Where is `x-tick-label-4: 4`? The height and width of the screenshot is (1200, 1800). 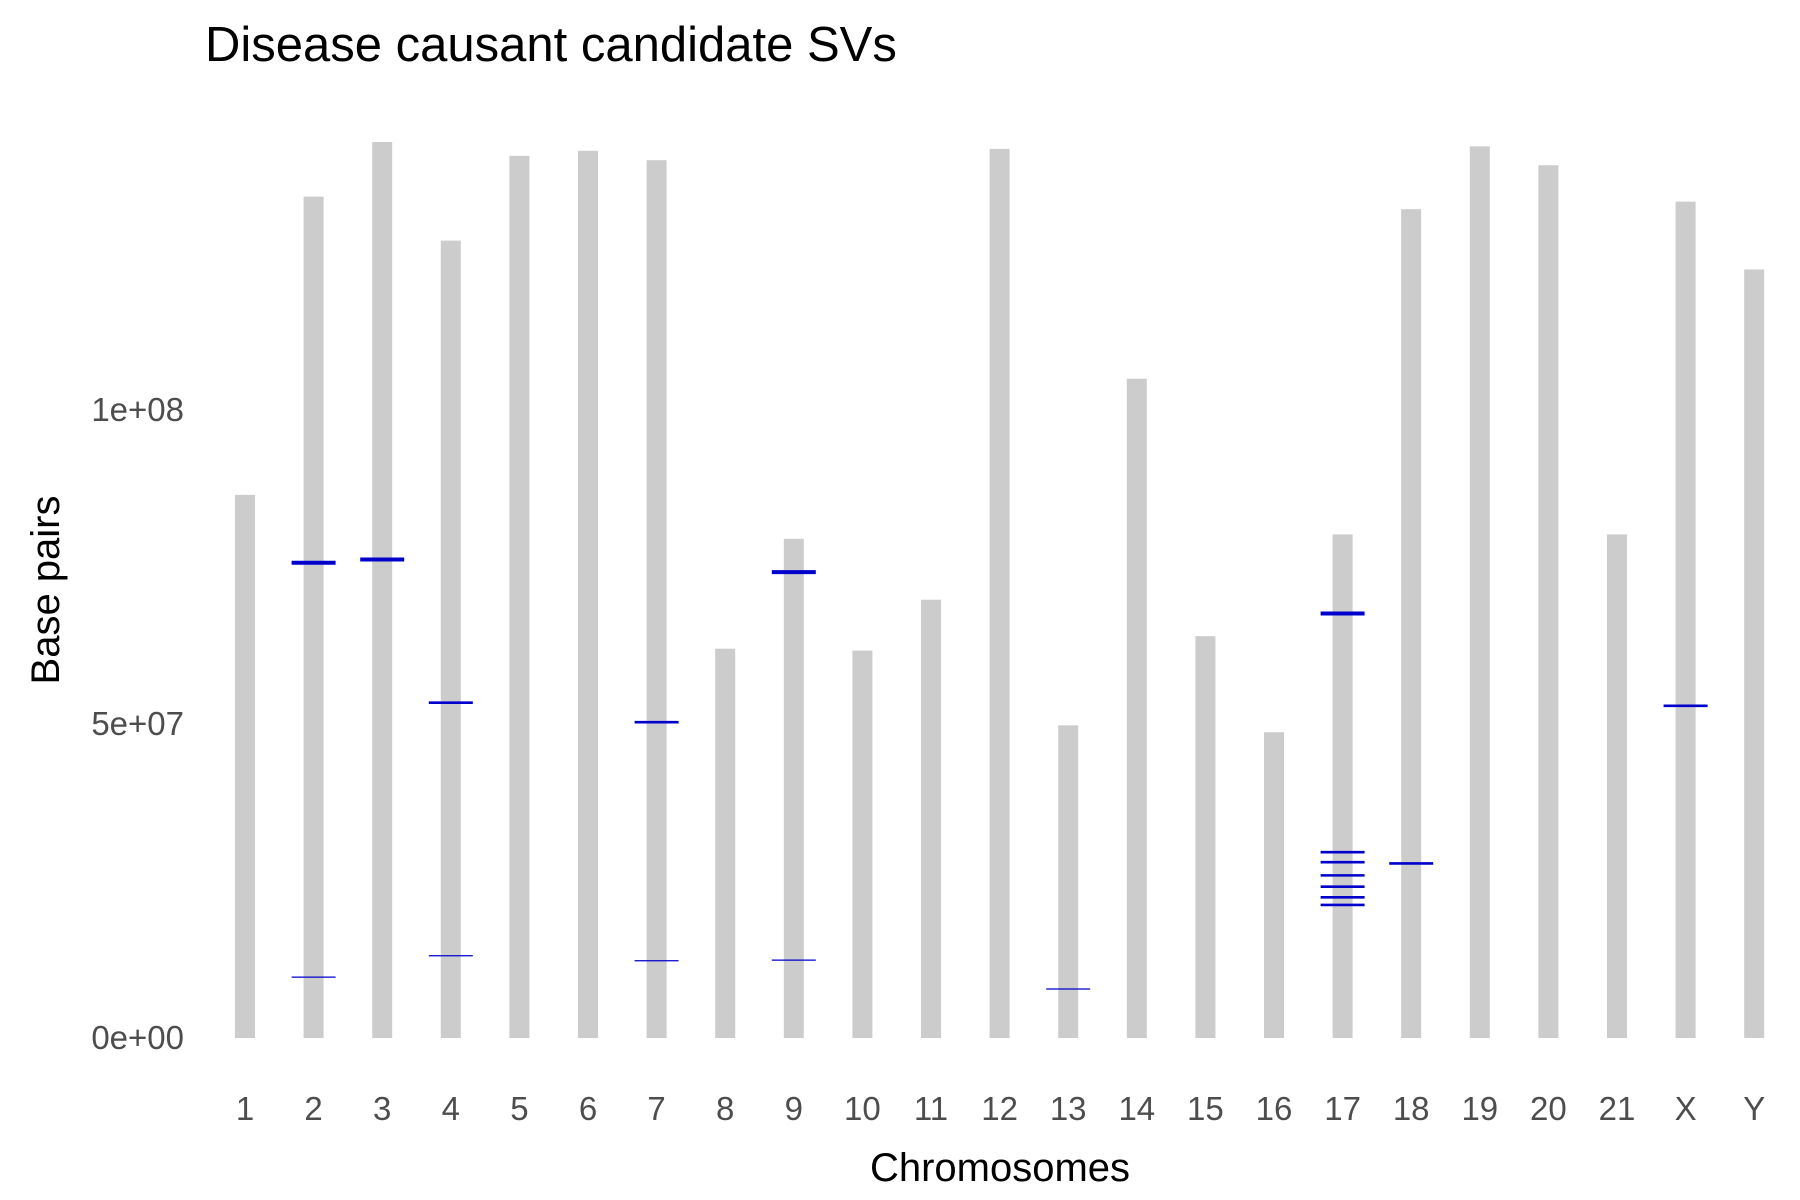 x-tick-label-4: 4 is located at coordinates (451, 1108).